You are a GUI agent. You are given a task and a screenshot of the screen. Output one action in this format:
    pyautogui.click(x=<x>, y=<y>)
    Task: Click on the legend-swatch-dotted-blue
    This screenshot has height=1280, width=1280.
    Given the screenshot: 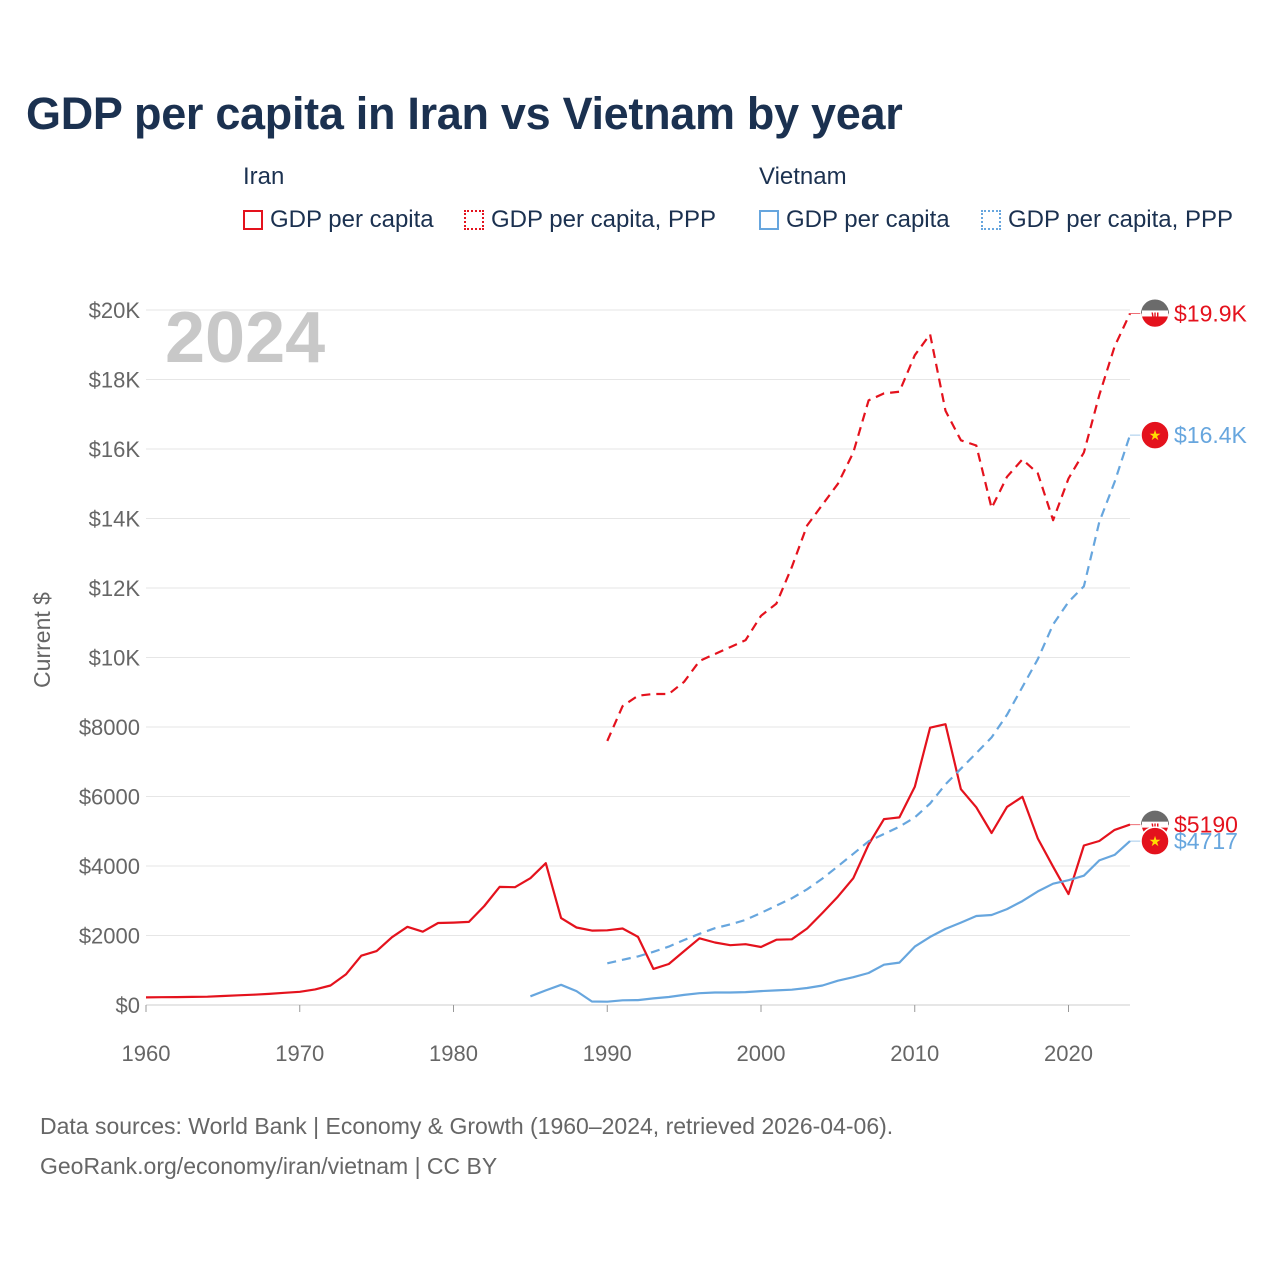 What is the action you would take?
    pyautogui.click(x=991, y=220)
    